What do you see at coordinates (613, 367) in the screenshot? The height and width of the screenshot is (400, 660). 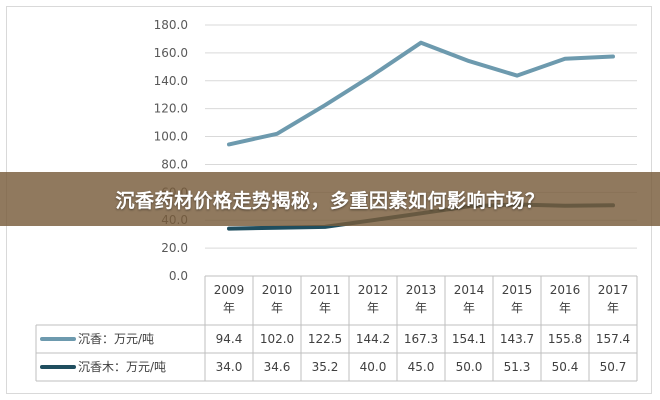 I see `data-label: 50.7` at bounding box center [613, 367].